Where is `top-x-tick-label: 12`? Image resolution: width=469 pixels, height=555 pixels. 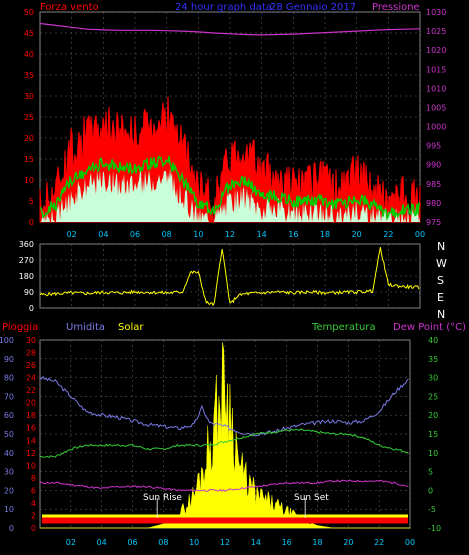 top-x-tick-label: 12 is located at coordinates (230, 234).